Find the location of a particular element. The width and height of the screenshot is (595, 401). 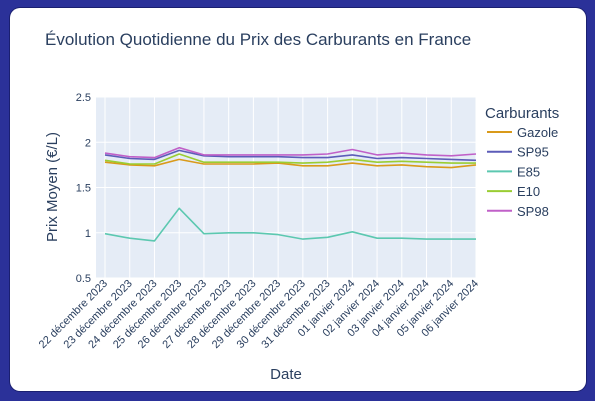

y-tick-label: 1.5 is located at coordinates (83, 189).